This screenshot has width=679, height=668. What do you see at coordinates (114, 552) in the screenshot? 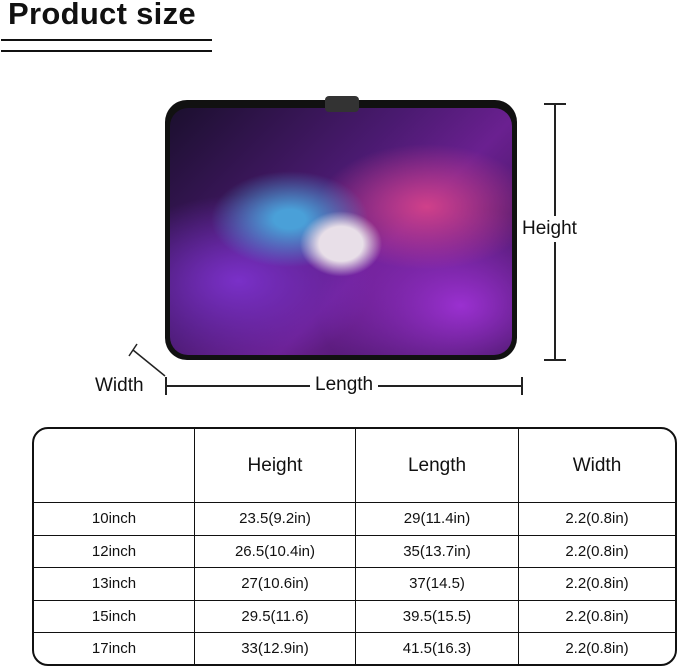
I see `size-cell: 12inch` at bounding box center [114, 552].